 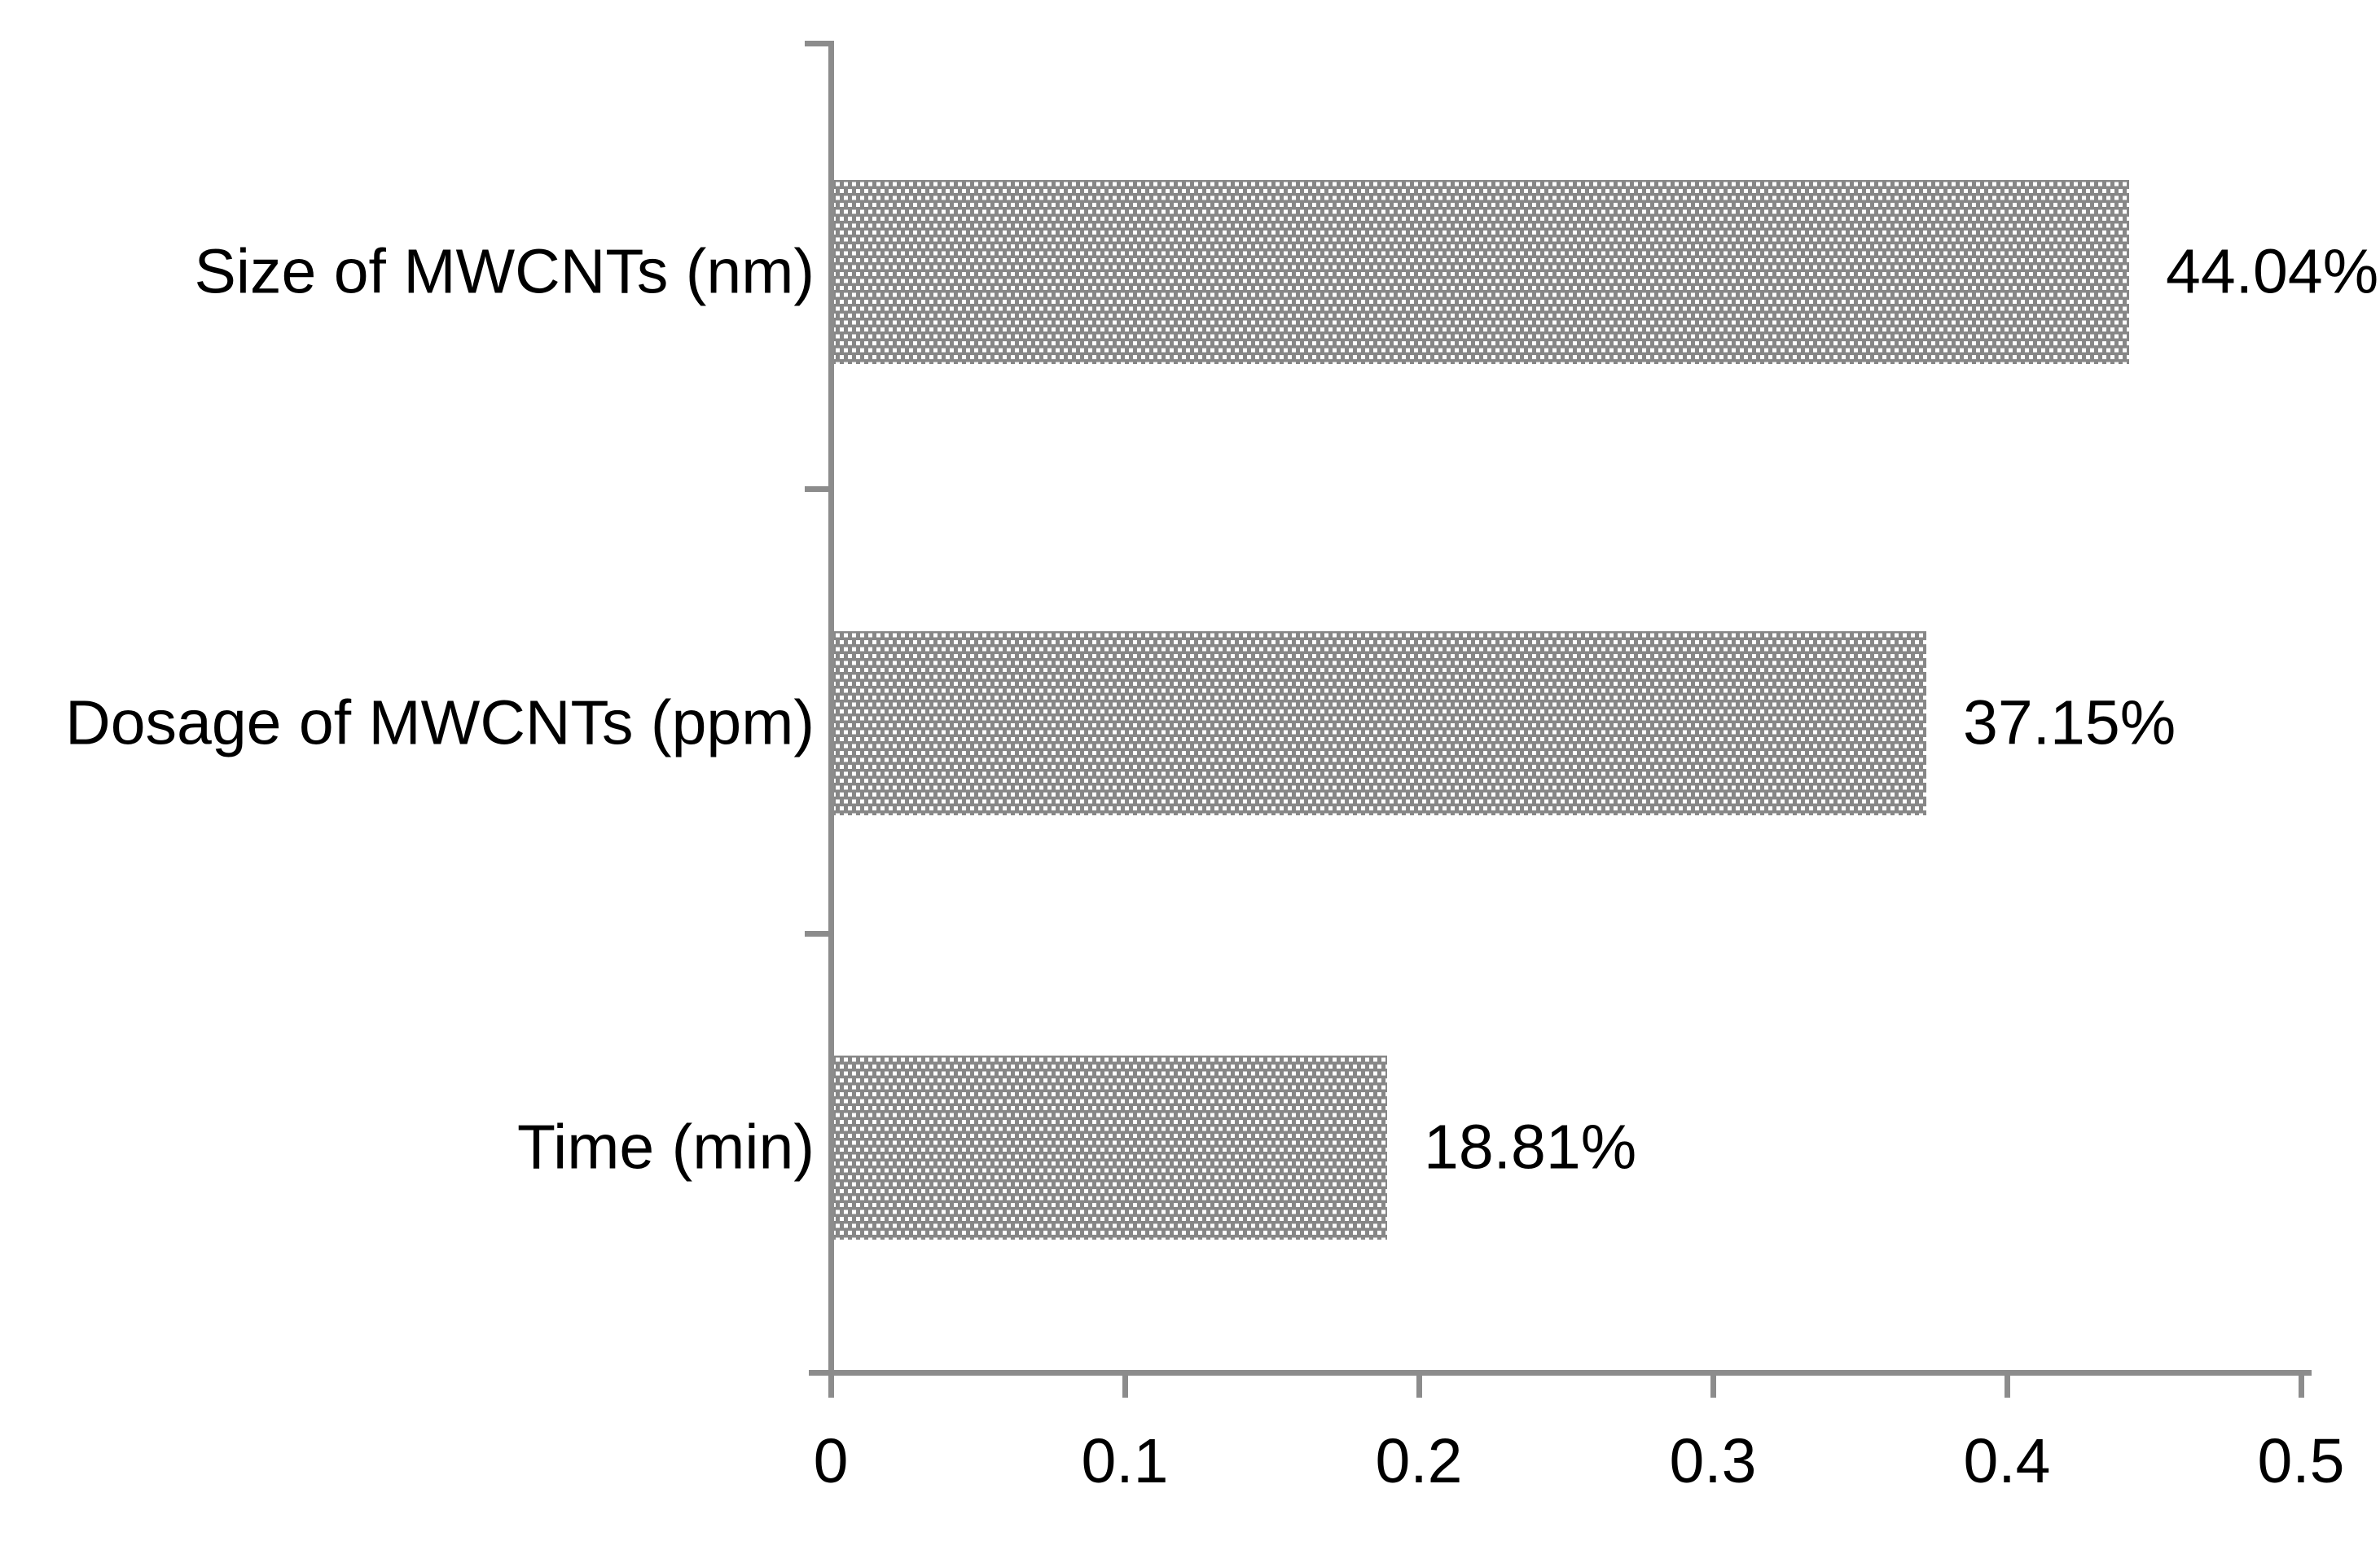 What do you see at coordinates (2301, 1461) in the screenshot?
I see `x-tick-label: 0.5` at bounding box center [2301, 1461].